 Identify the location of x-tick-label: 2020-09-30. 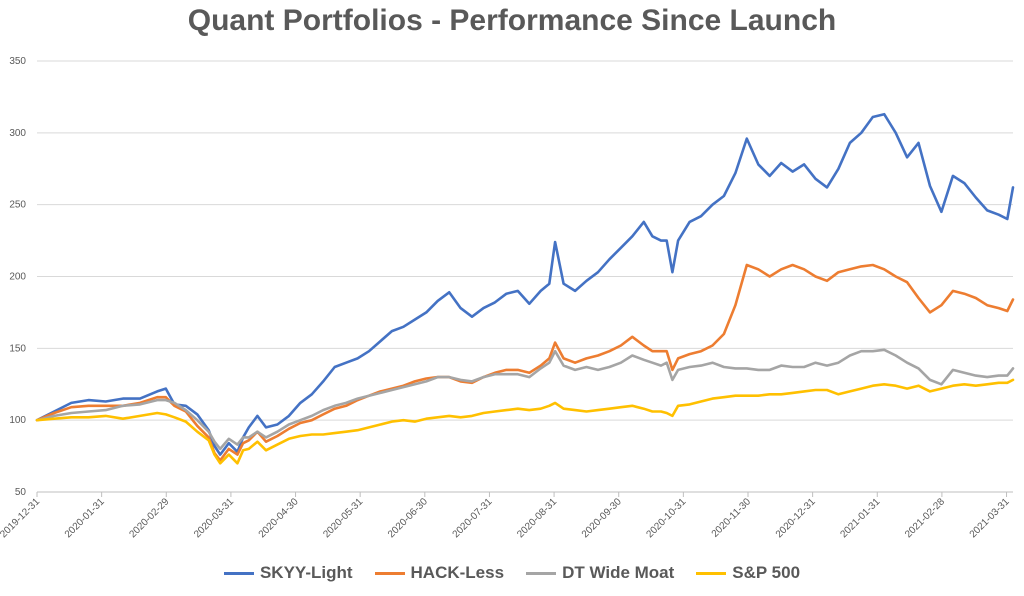
(602, 518).